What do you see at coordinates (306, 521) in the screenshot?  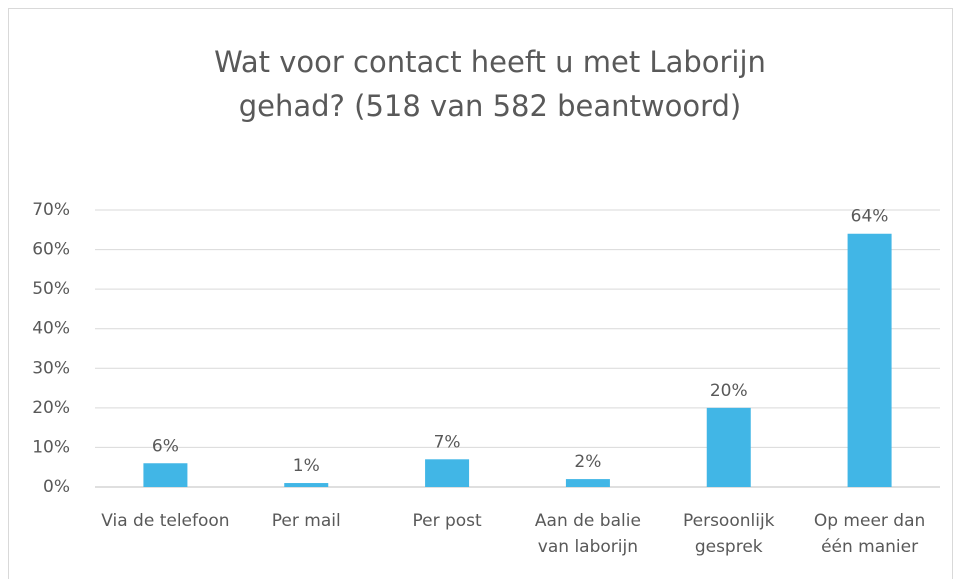 I see `x-tick-label: Per mail` at bounding box center [306, 521].